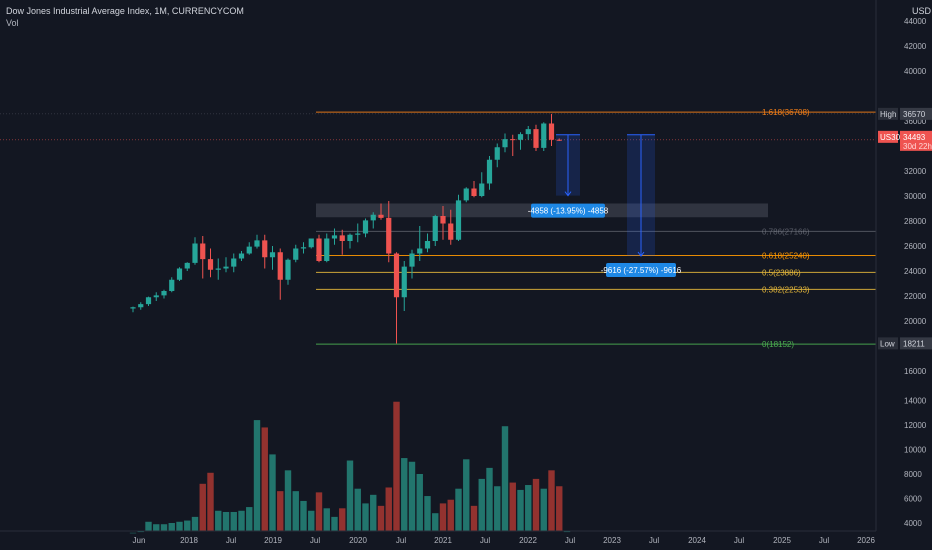 The width and height of the screenshot is (932, 550). I want to click on badge-countdown: 30d 22h, so click(917, 146).